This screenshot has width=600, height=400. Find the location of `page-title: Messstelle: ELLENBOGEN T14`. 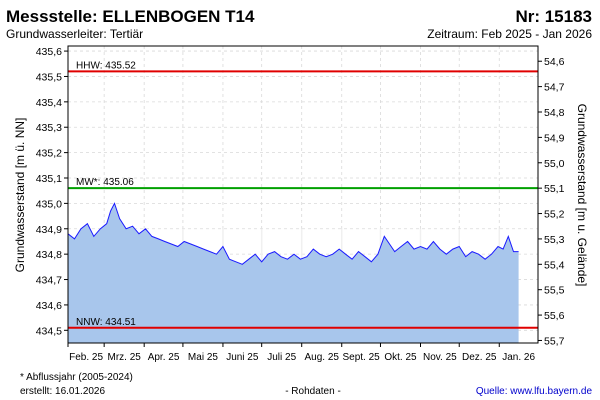

page-title: Messstelle: ELLENBOGEN T14 is located at coordinates (130, 16).